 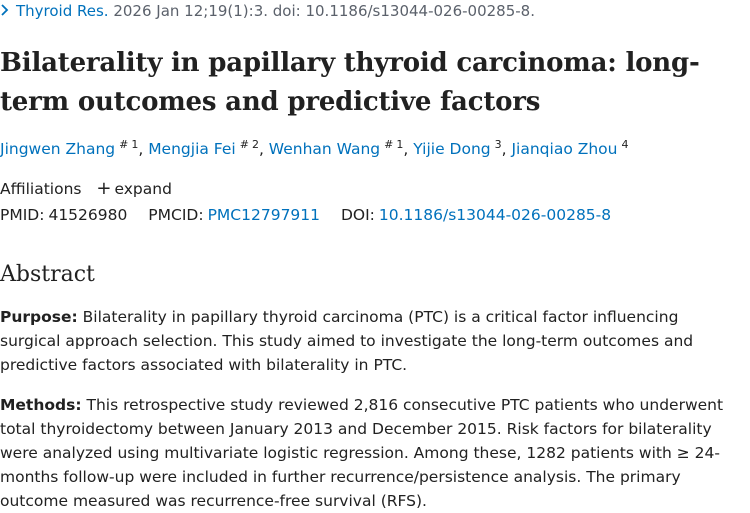 I want to click on expand-label: expand, so click(x=143, y=189).